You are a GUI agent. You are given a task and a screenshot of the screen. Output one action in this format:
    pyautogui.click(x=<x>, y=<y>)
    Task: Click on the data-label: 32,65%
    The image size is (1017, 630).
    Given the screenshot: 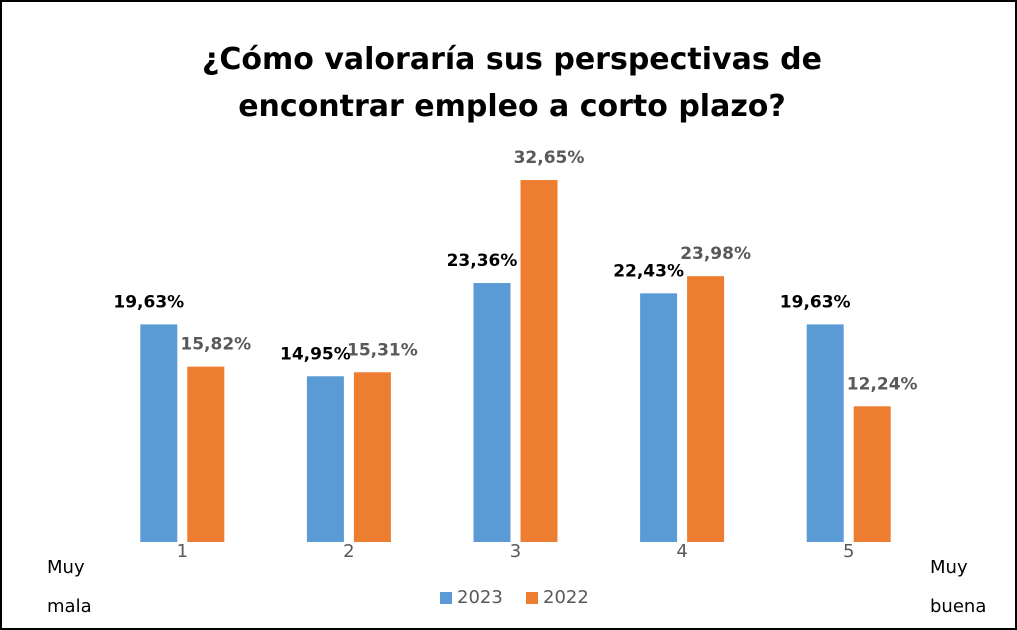 What is the action you would take?
    pyautogui.click(x=549, y=158)
    